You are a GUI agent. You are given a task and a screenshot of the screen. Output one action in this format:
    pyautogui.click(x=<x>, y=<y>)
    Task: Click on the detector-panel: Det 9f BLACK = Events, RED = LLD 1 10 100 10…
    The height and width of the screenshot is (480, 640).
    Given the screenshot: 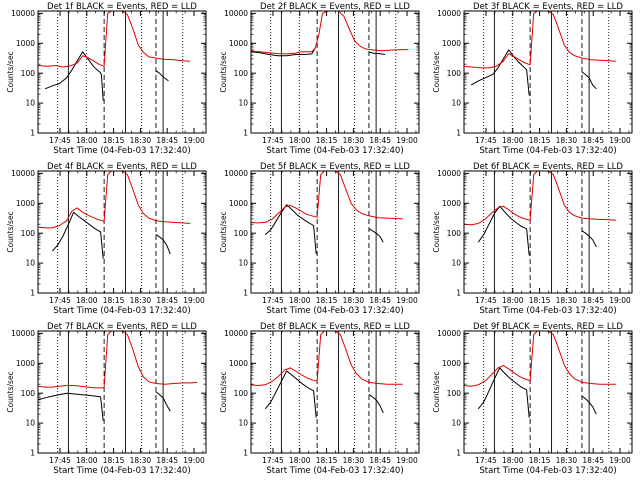 What is the action you would take?
    pyautogui.click(x=532, y=400)
    